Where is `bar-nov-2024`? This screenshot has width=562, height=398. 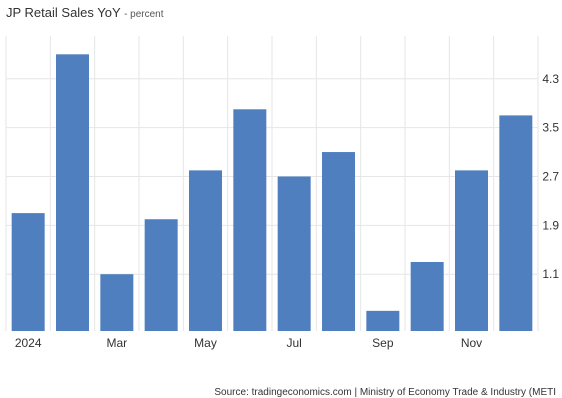 bar-nov-2024 is located at coordinates (471, 250).